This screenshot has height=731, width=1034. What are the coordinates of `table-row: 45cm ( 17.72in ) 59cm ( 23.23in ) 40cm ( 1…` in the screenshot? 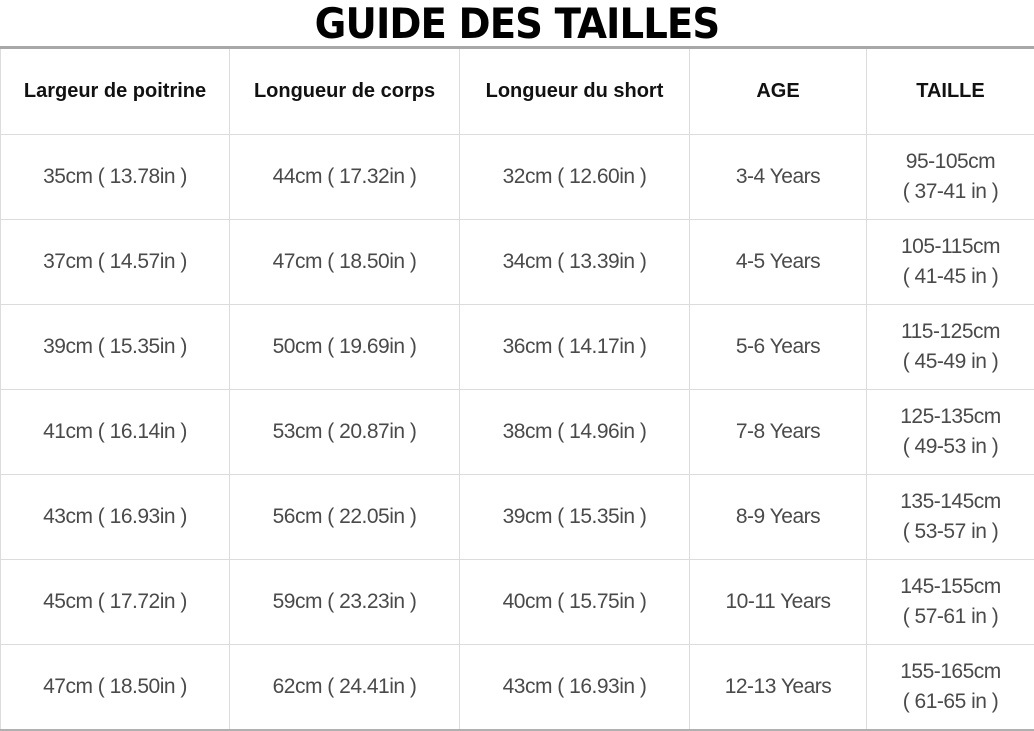 It's located at (517, 602).